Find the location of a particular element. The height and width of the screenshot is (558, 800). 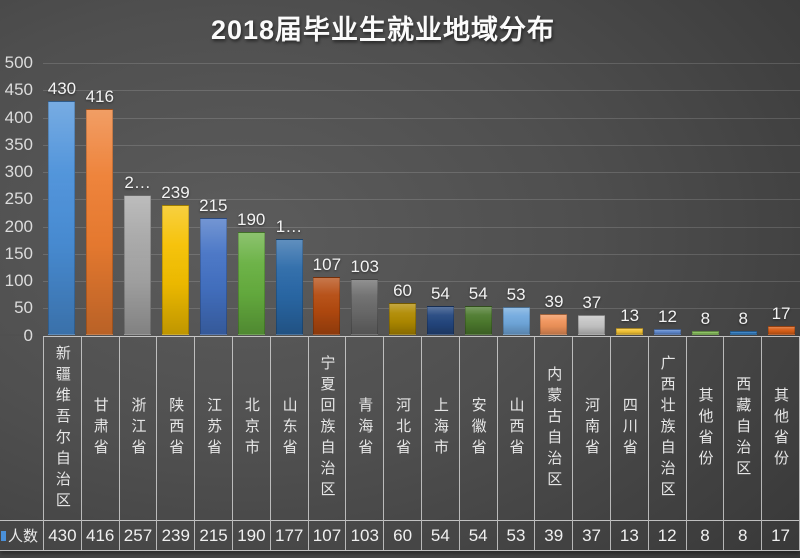

table-value-cell: 13 is located at coordinates (629, 535).